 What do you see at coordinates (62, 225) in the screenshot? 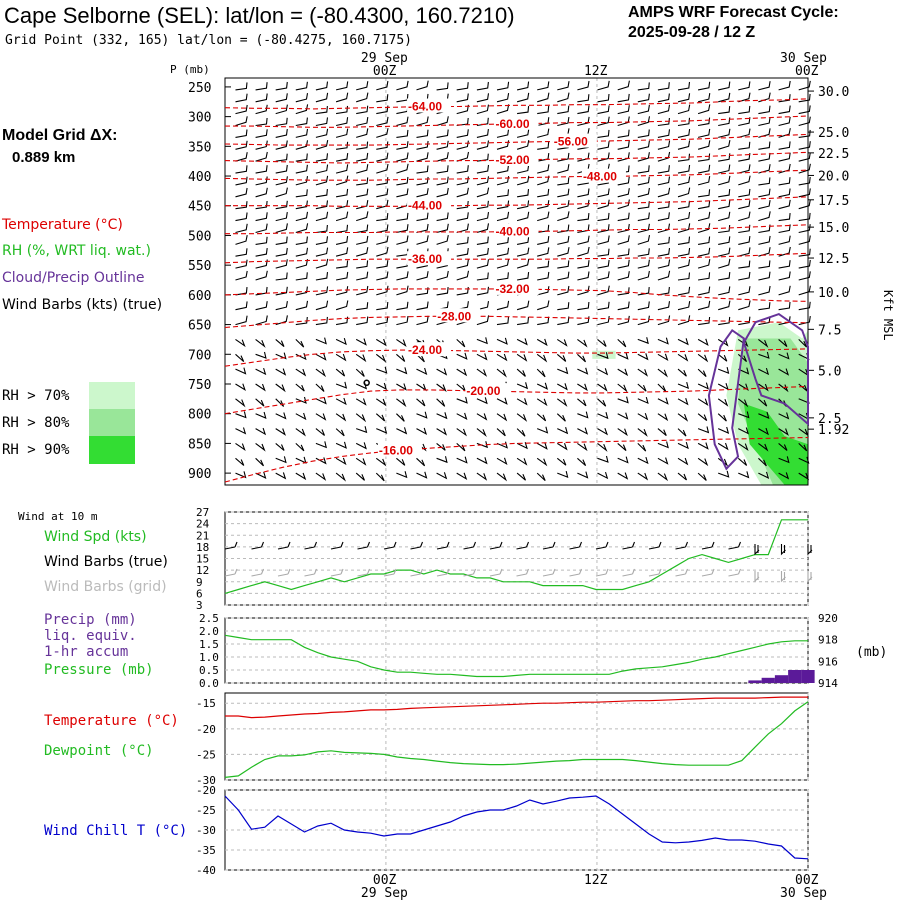
I see `legend-temperature: Temperature (°C)` at bounding box center [62, 225].